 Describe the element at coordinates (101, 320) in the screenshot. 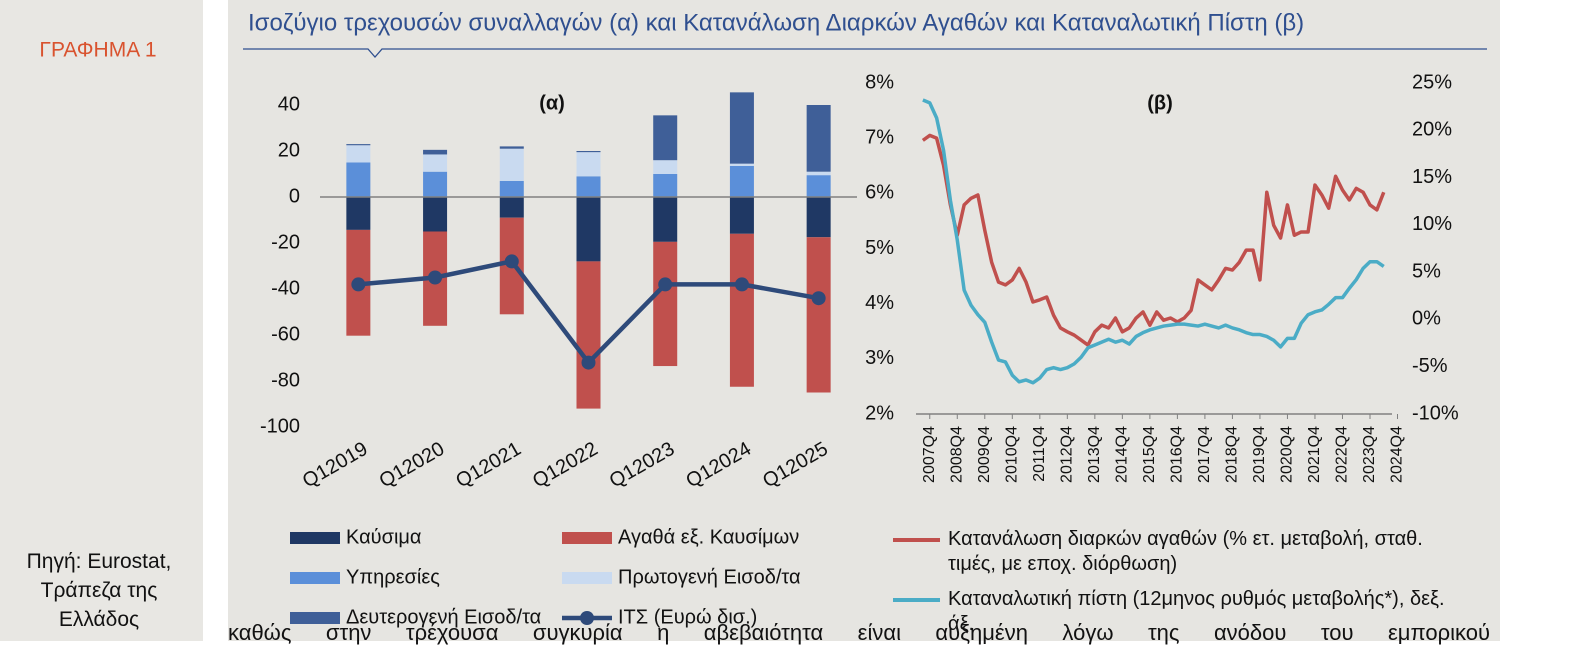

I see `sidebar-bg` at that location.